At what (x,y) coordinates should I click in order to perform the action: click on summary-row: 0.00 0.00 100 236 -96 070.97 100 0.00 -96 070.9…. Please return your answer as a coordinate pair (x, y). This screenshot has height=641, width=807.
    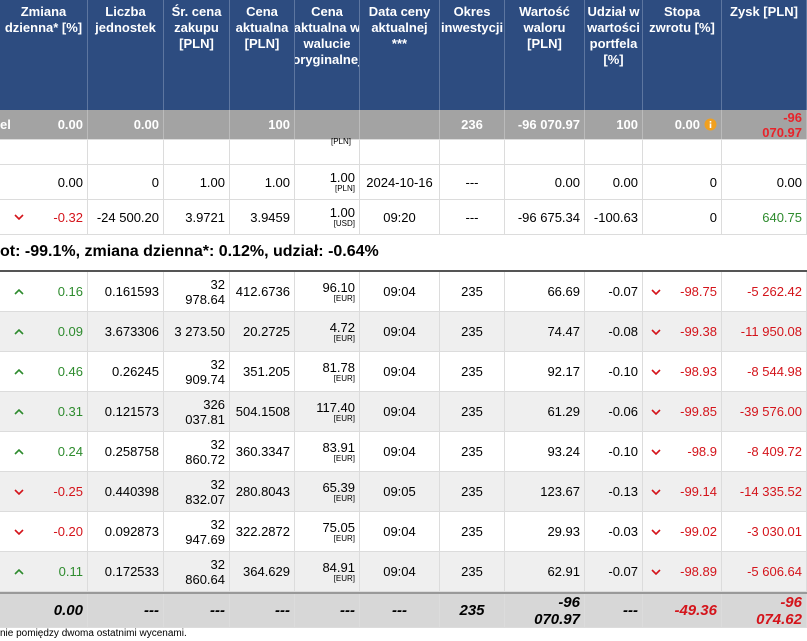
    Looking at the image, I should click on (403, 125).